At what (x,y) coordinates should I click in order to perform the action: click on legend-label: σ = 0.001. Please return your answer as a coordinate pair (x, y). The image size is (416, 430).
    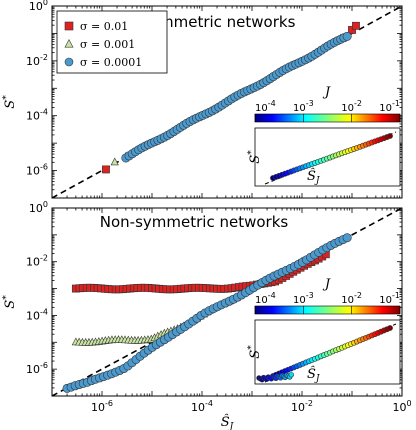
    Looking at the image, I should click on (107, 44).